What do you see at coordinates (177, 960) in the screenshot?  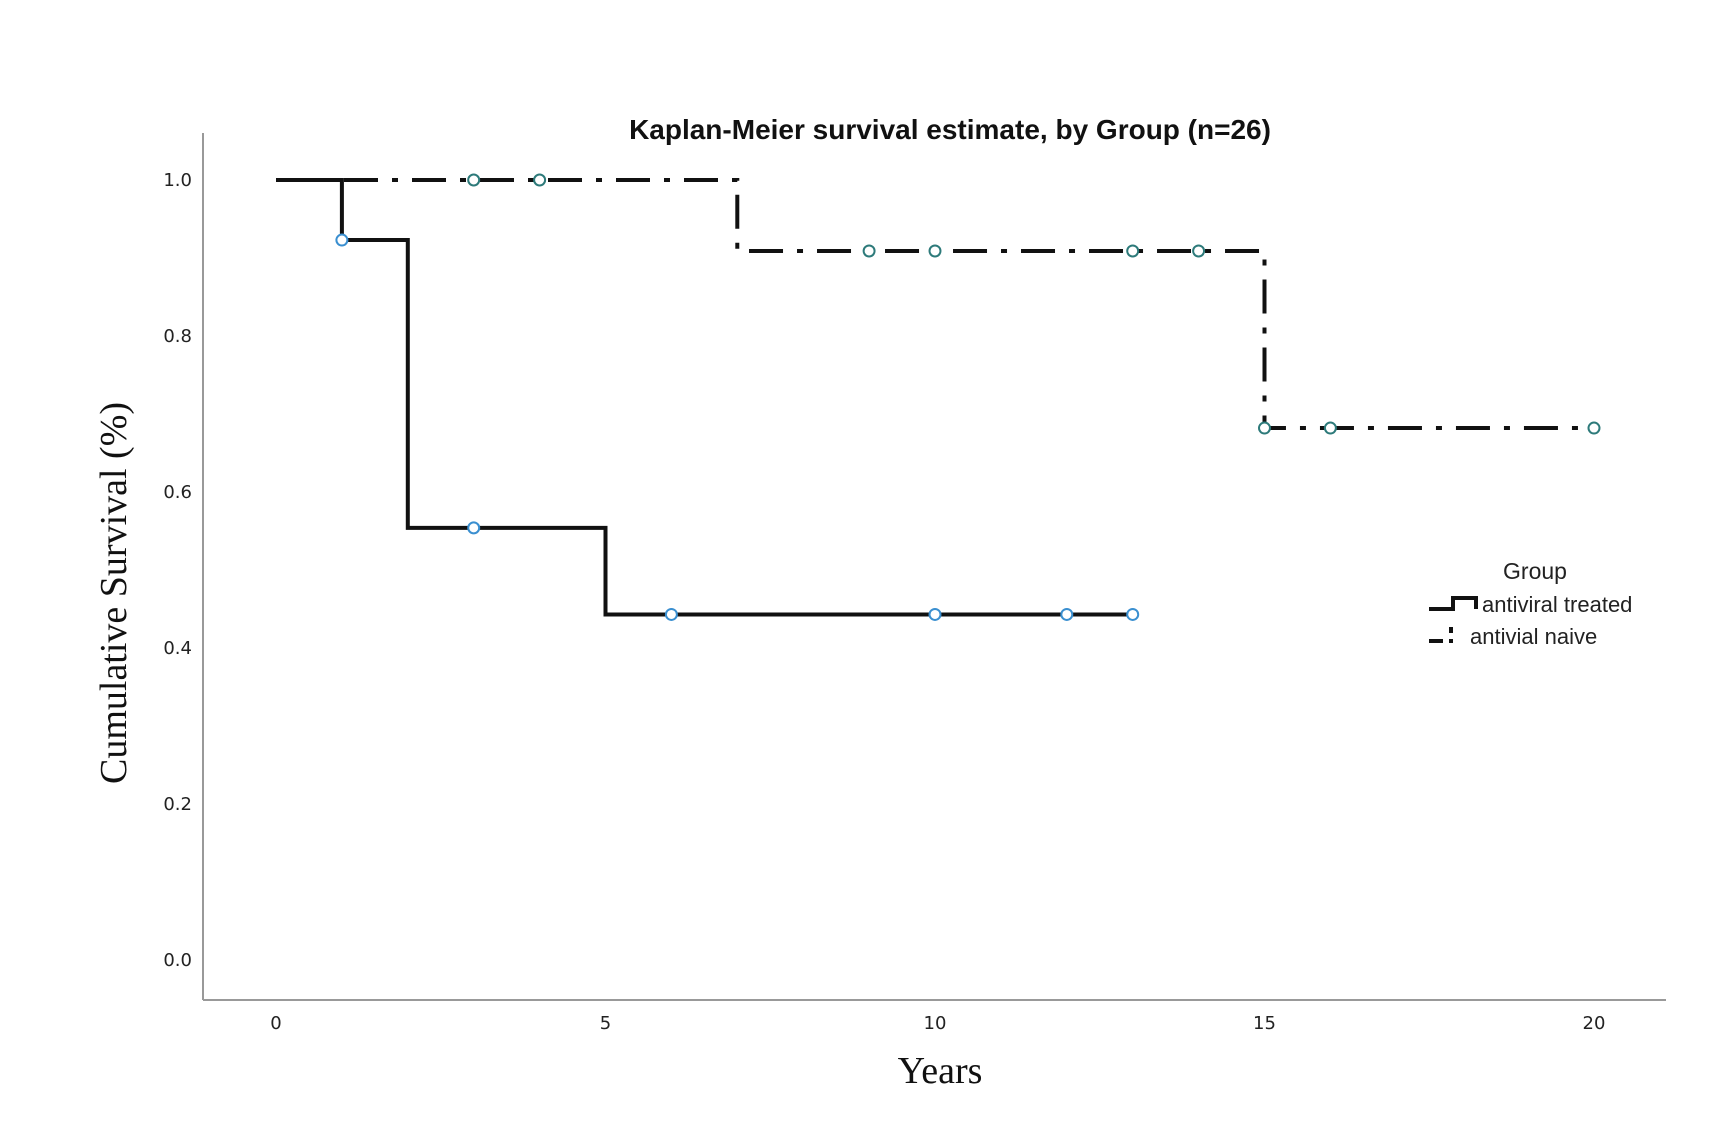 I see `y-tick-label: 0.0` at bounding box center [177, 960].